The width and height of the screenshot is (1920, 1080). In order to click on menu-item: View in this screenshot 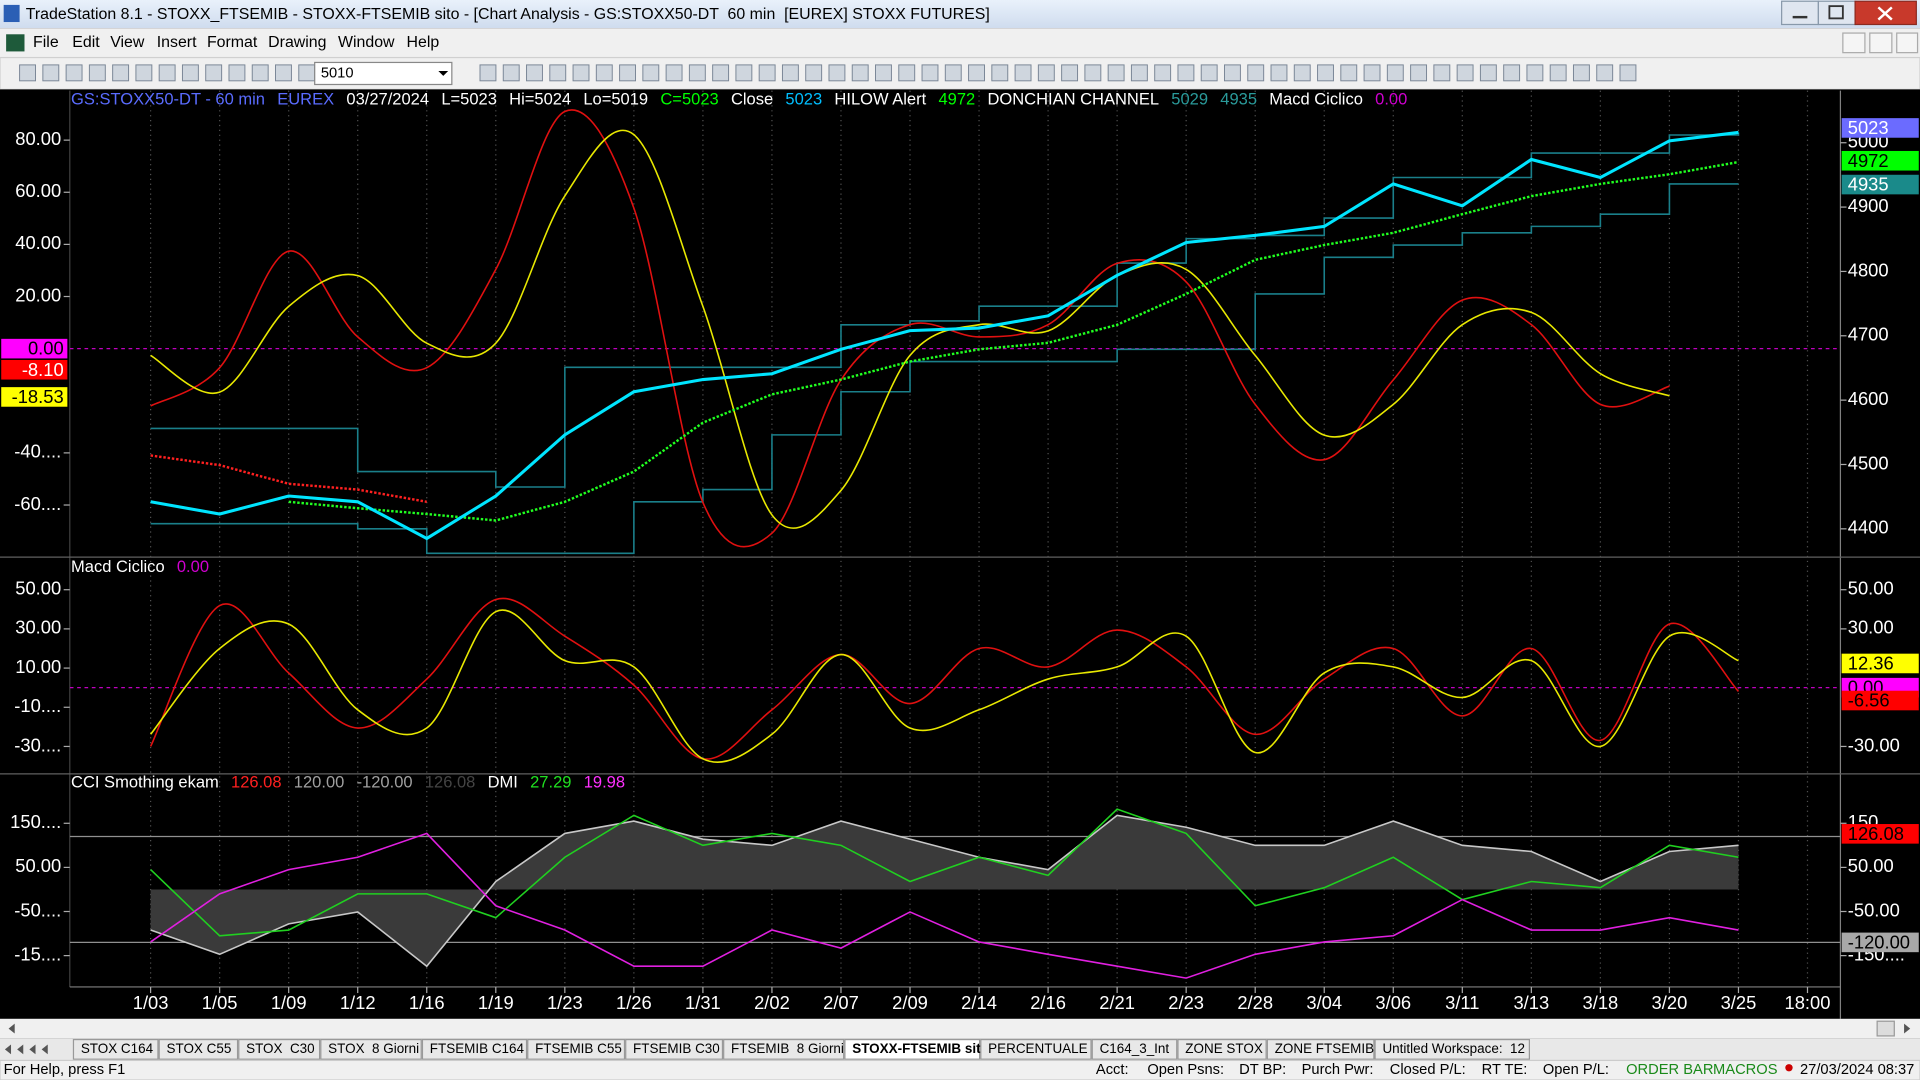, I will do `click(127, 42)`.